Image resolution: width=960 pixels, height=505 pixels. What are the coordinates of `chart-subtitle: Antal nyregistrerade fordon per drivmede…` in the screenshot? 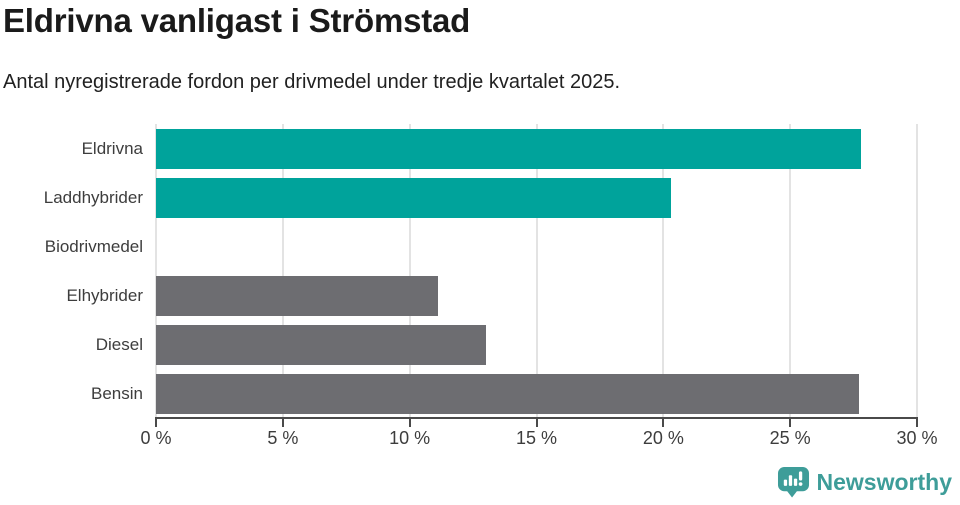 It's located at (312, 82).